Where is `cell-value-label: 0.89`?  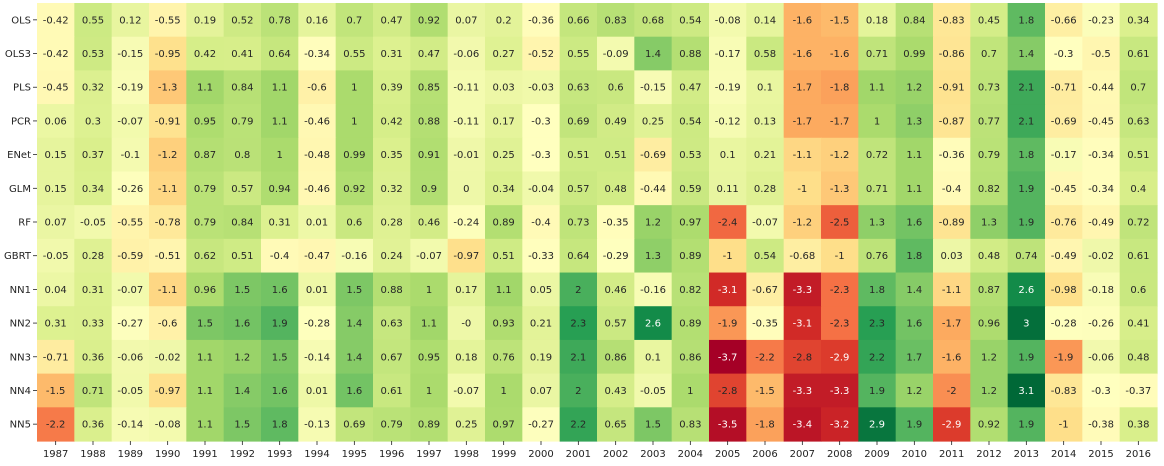 cell-value-label: 0.89 is located at coordinates (504, 223).